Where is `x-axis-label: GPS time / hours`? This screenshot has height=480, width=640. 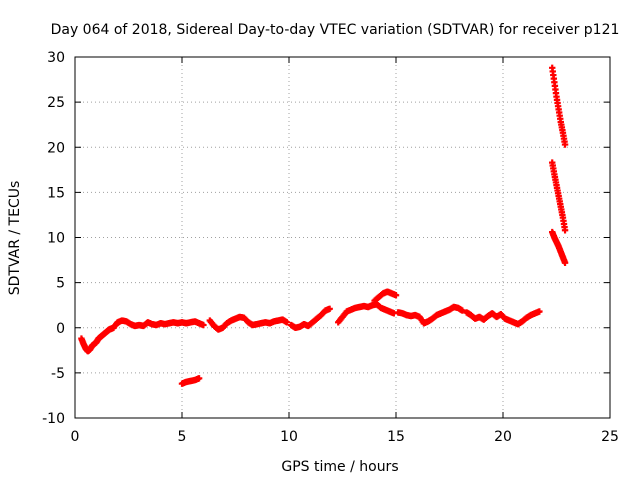
x-axis-label: GPS time / hours is located at coordinates (339, 467).